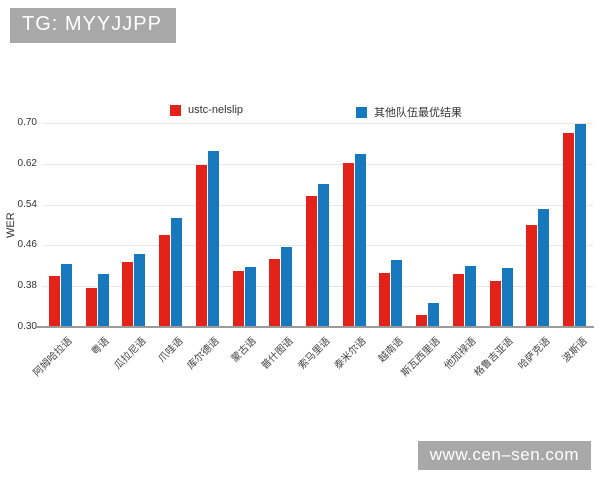  Describe the element at coordinates (11, 225) in the screenshot. I see `y-axis-title: WER` at that location.